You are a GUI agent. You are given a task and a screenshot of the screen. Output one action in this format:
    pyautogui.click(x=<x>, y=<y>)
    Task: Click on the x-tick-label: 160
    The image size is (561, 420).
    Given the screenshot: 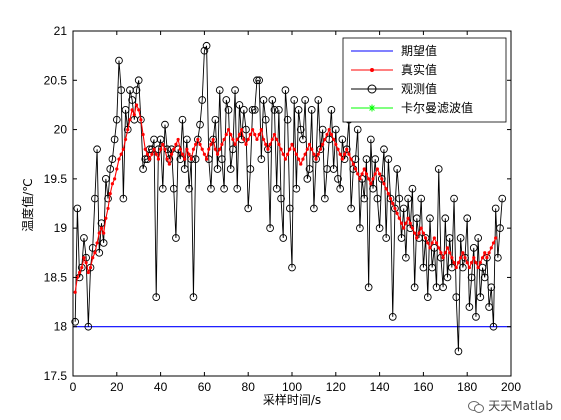 What is the action you would take?
    pyautogui.click(x=423, y=387)
    